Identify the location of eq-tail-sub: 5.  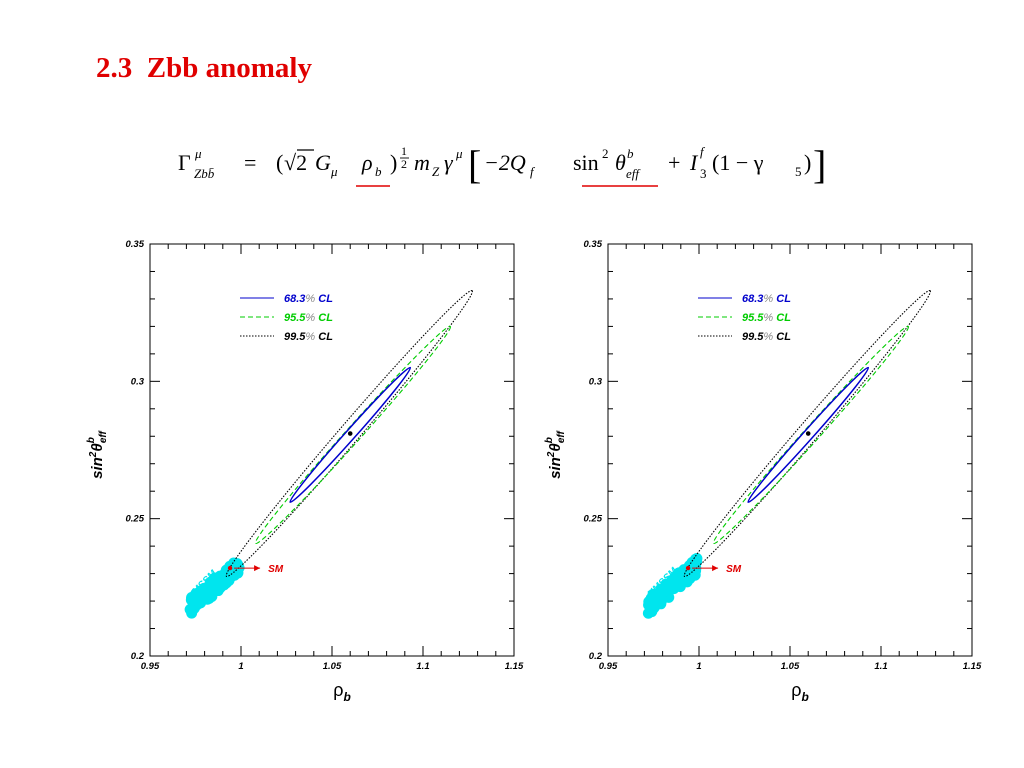
(798, 171).